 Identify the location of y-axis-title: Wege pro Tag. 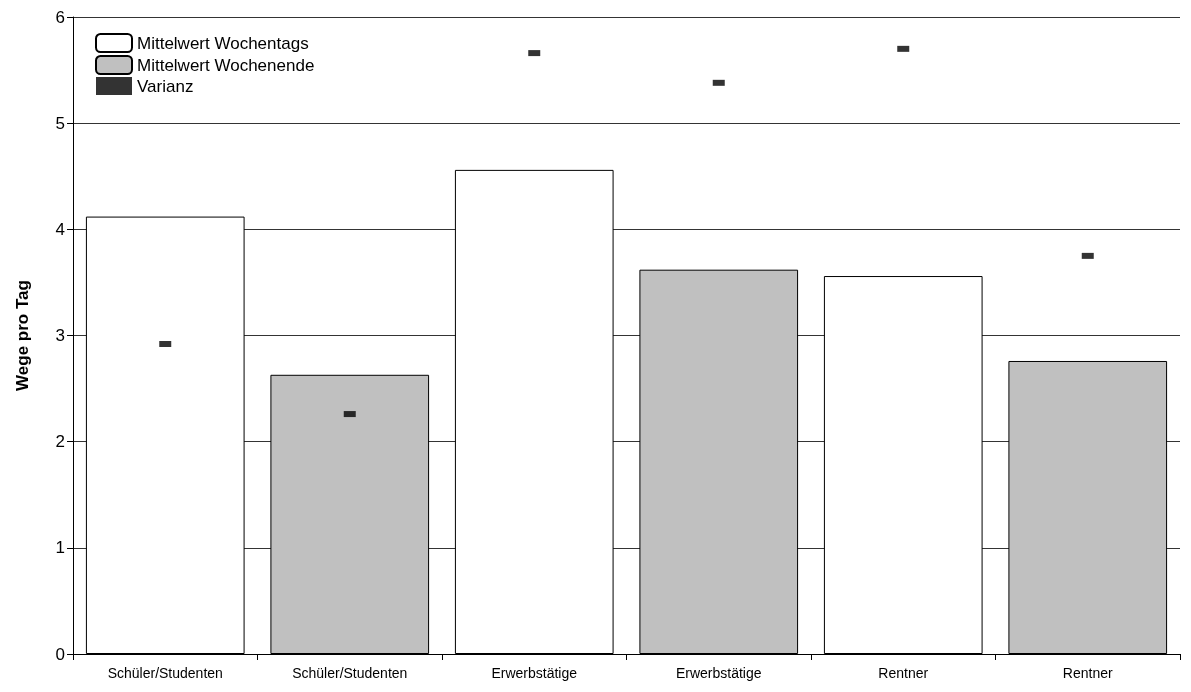
(22, 335).